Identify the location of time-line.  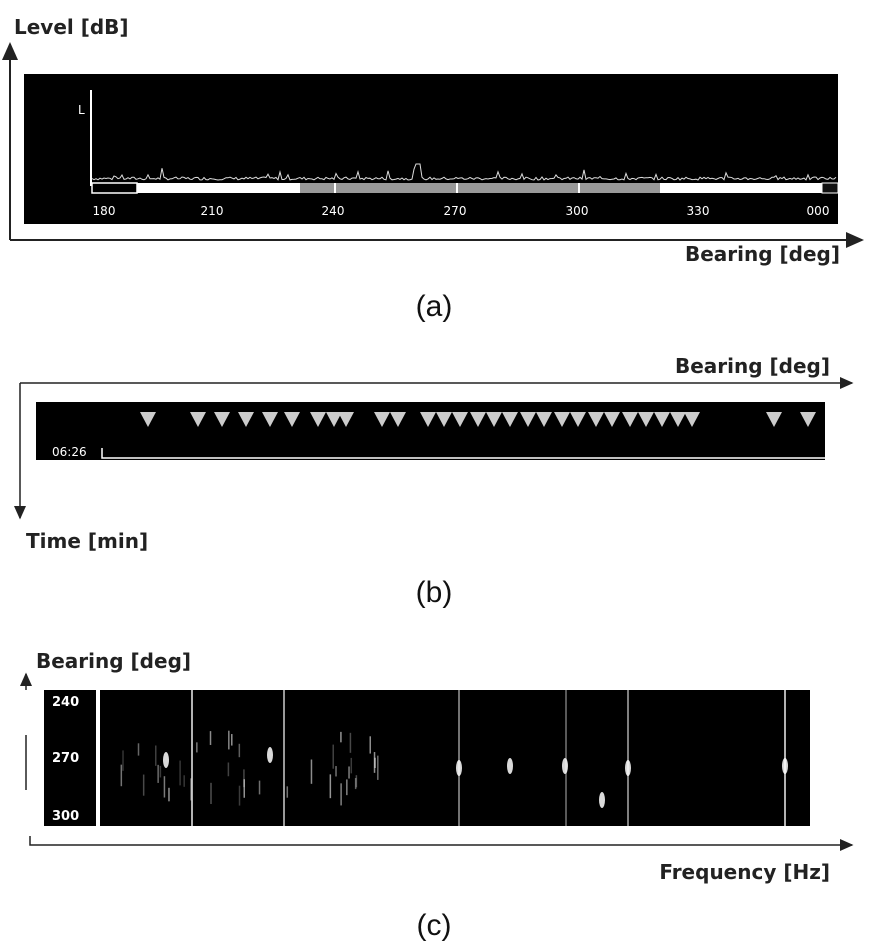
(463, 453).